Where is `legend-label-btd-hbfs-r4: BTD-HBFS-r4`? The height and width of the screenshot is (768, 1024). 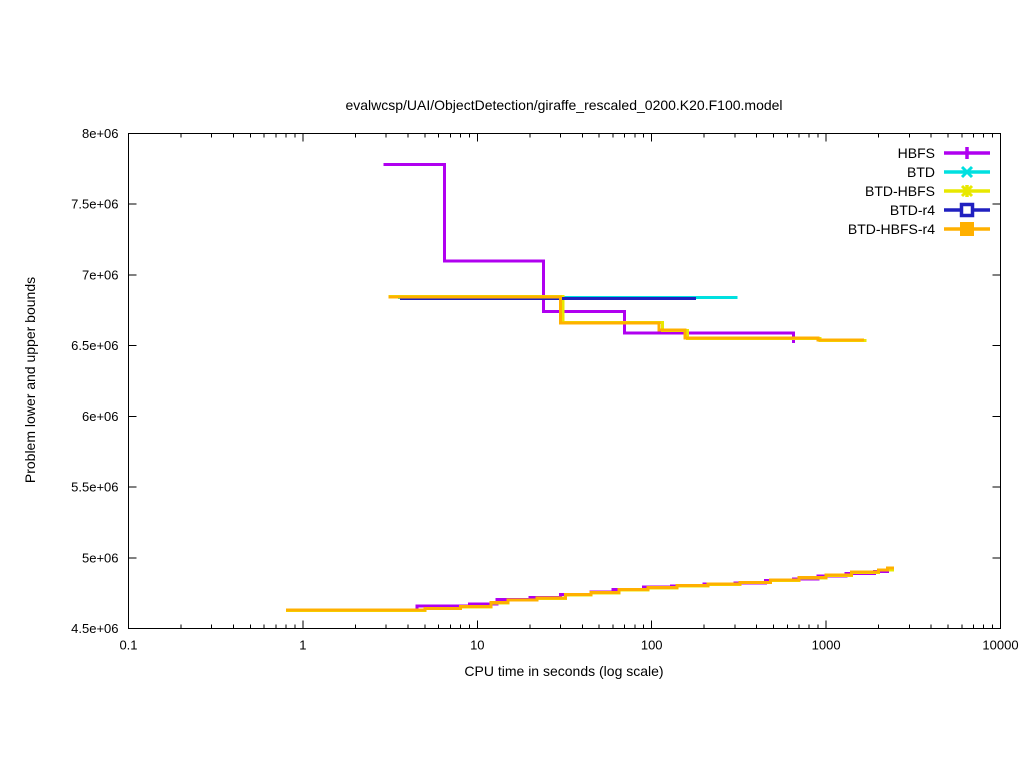 legend-label-btd-hbfs-r4: BTD-HBFS-r4 is located at coordinates (891, 228).